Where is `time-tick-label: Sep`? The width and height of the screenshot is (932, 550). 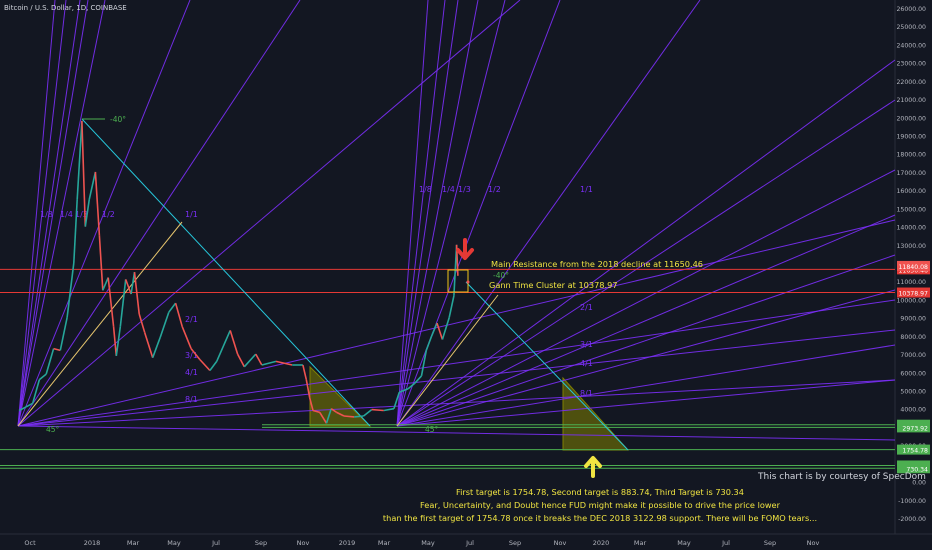 time-tick-label: Sep is located at coordinates (515, 543).